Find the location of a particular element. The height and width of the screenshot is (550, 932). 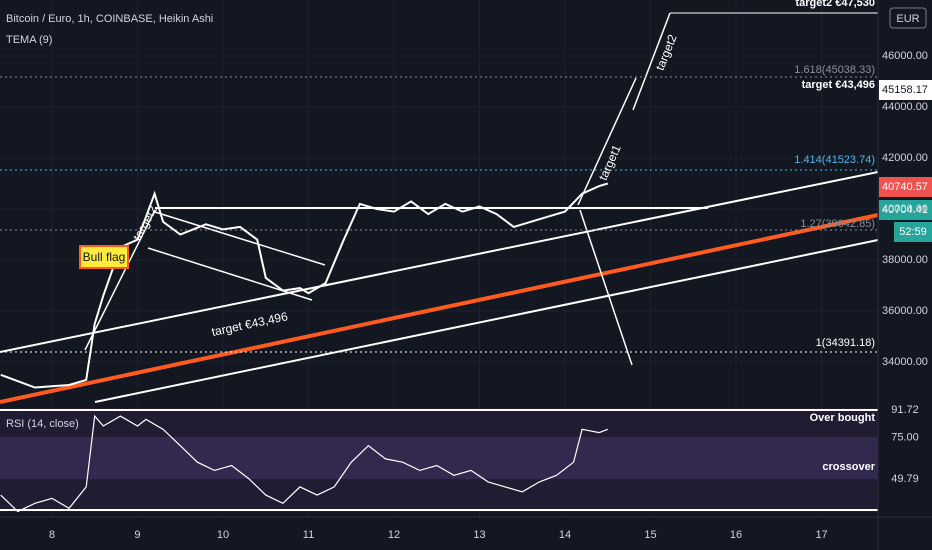

annotation: target2 €47,530 is located at coordinates (836, 4).